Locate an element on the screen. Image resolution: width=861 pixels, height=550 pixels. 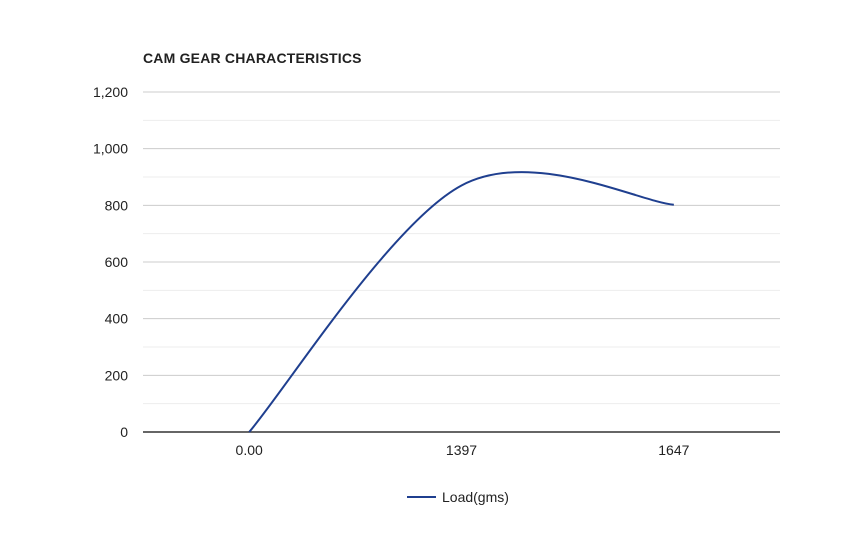
x-tick-labels: 0.00 1397 1647 is located at coordinates (463, 450).